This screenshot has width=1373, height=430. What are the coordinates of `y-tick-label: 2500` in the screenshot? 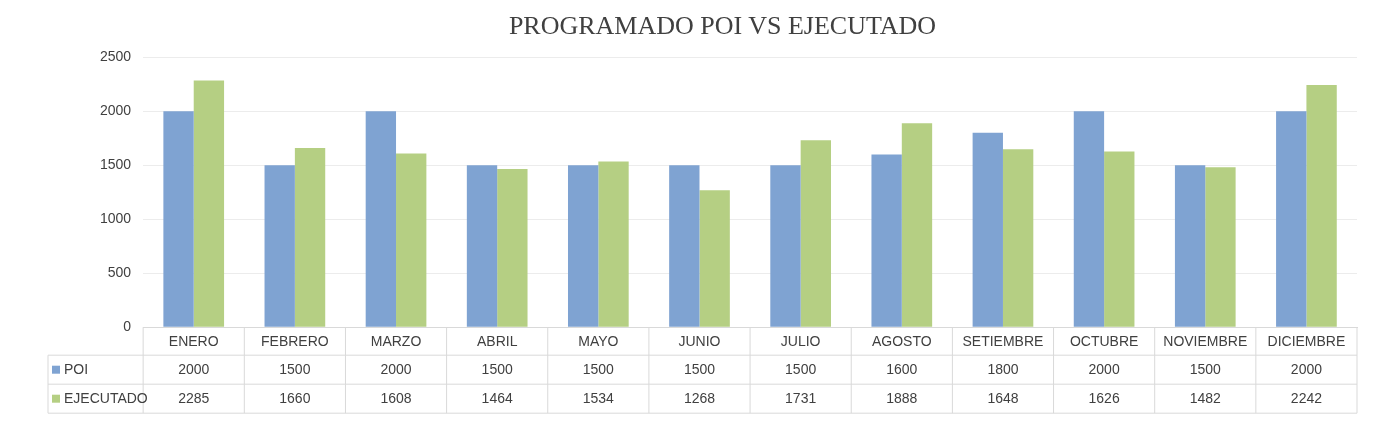 It's located at (115, 56).